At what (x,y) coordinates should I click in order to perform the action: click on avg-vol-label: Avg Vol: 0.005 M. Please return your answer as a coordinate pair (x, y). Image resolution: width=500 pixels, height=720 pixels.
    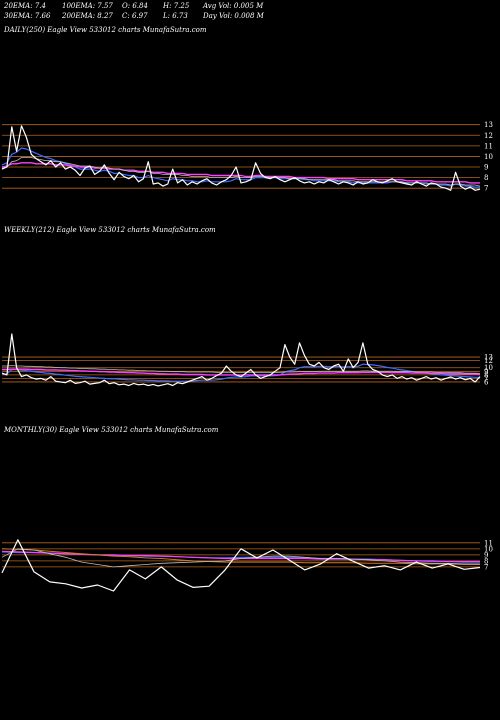
    Looking at the image, I should click on (233, 6).